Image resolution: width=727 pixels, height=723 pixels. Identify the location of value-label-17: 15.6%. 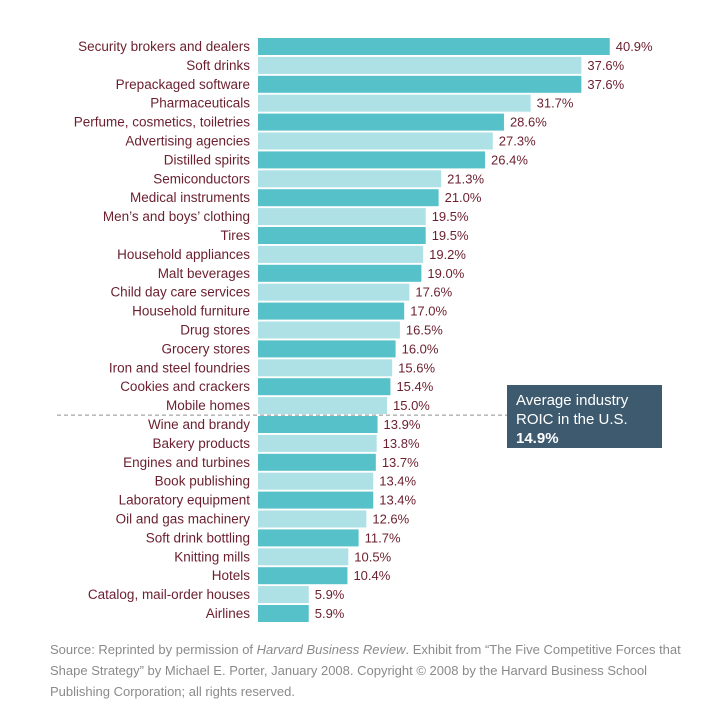
(416, 367).